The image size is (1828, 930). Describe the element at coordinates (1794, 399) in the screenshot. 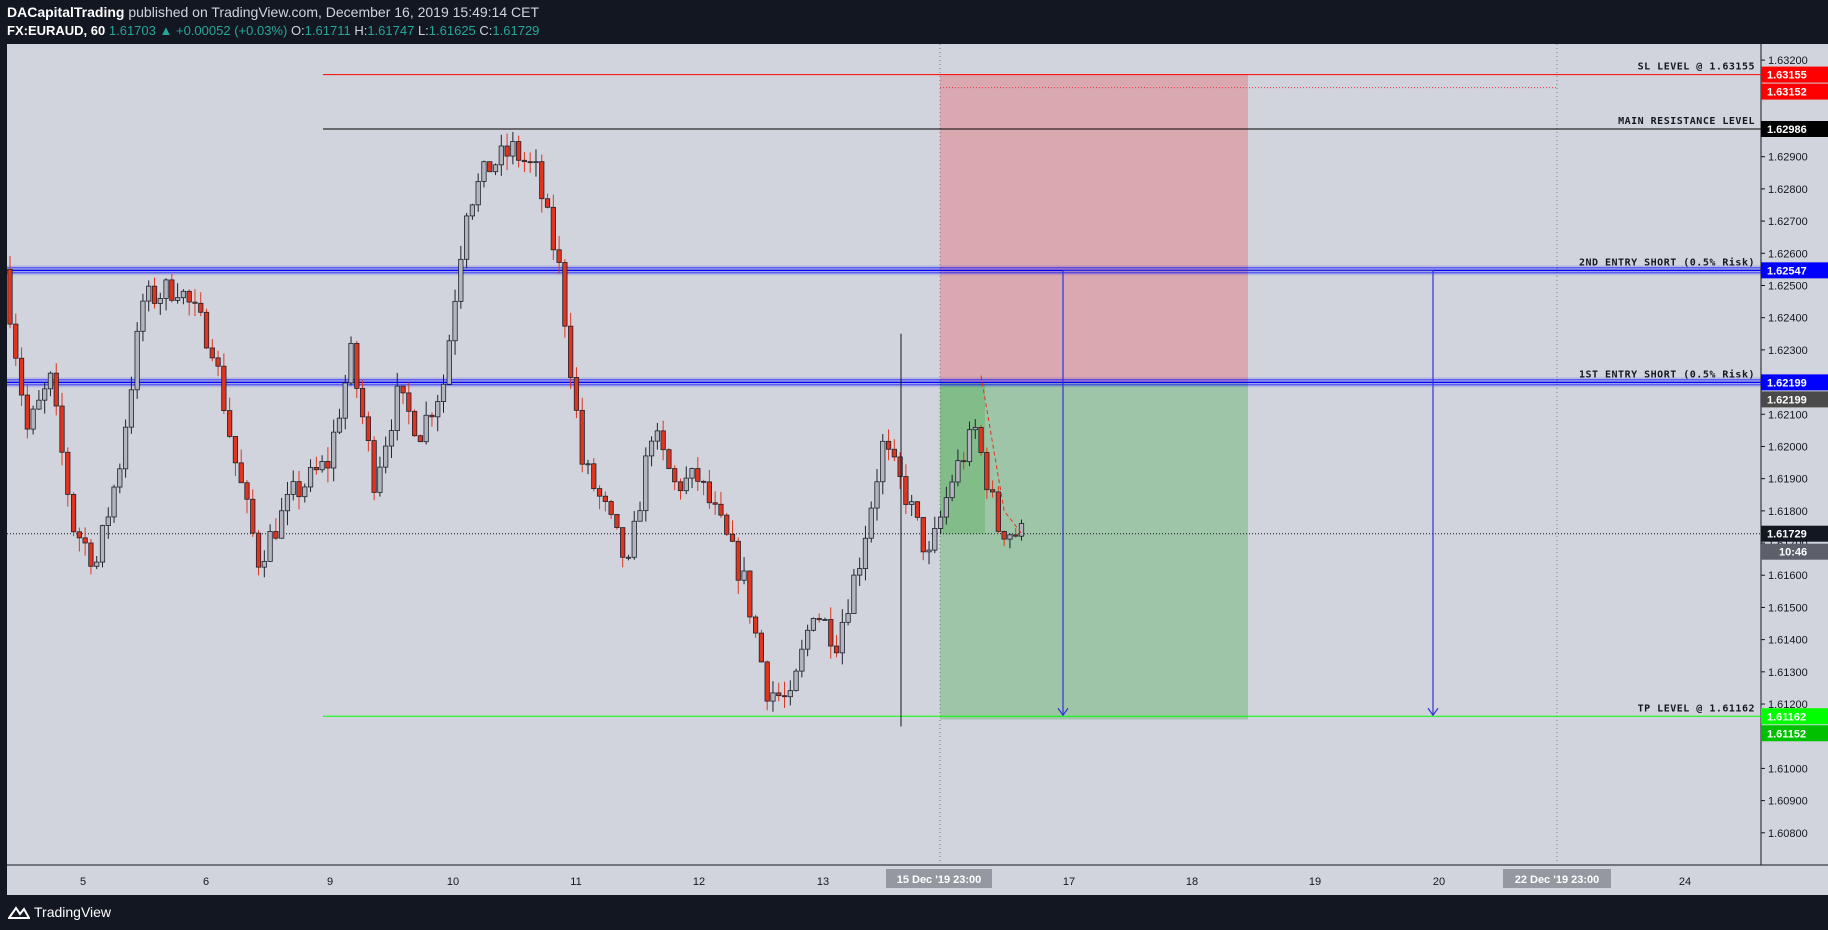

I see `entry1-price-tag-2-bg` at that location.